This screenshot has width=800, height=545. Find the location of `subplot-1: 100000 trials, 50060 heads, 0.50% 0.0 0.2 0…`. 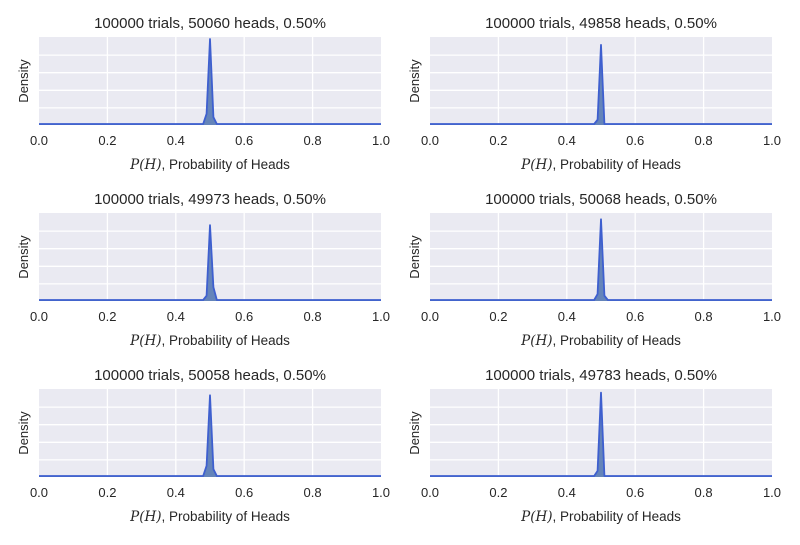

subplot-1: 100000 trials, 50060 heads, 0.50% 0.0 0.2 0… is located at coordinates (203, 94).